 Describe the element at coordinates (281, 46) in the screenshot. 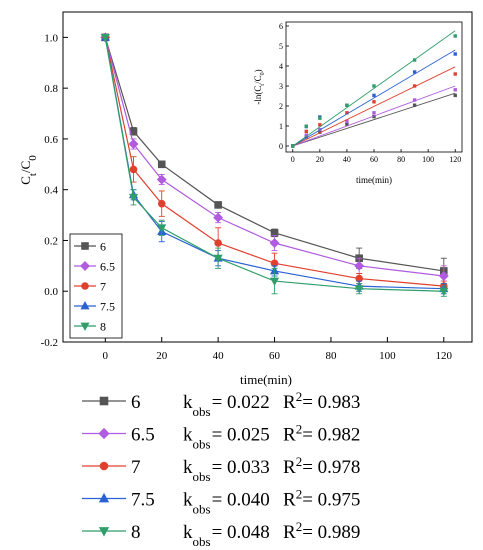

I see `inset-y-tick-label: 5` at that location.